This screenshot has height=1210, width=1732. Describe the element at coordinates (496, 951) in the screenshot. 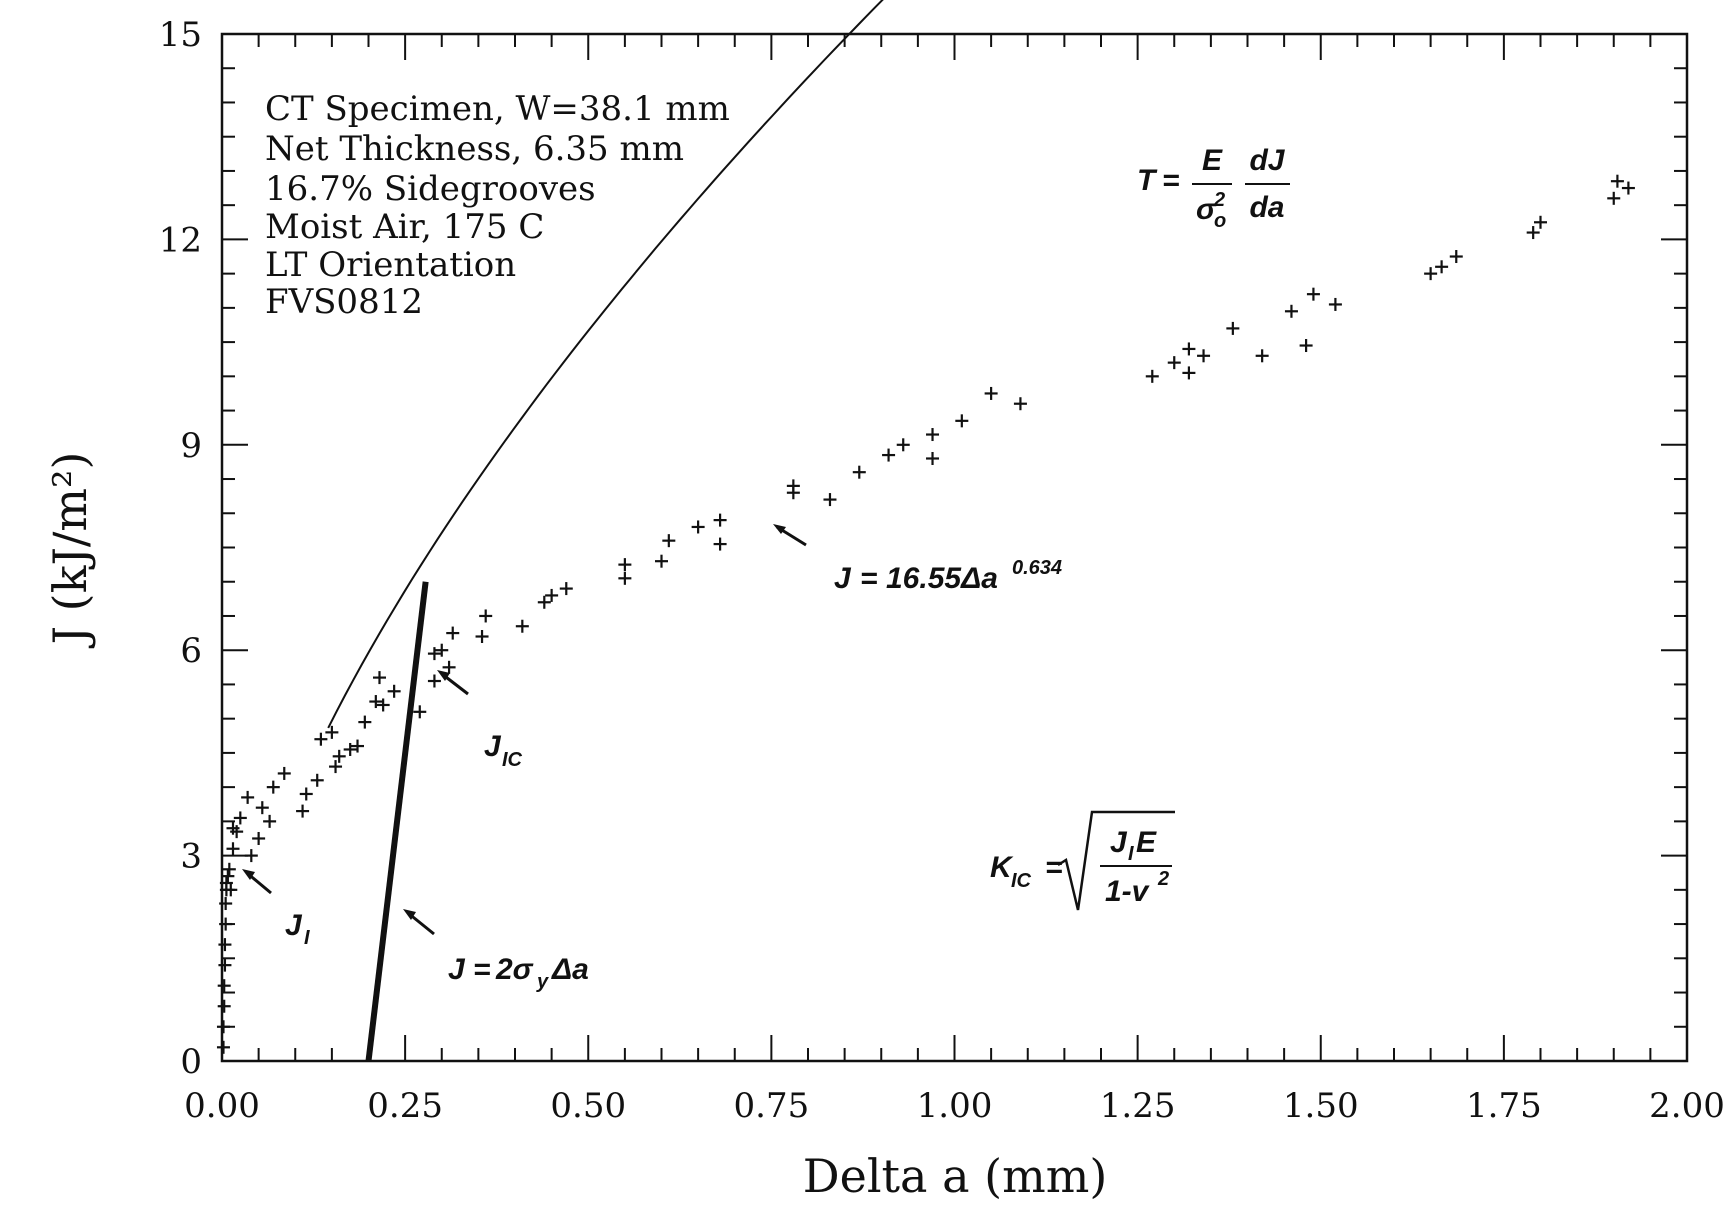

I see `blunting-line-label: J = 2σ y Δa` at that location.